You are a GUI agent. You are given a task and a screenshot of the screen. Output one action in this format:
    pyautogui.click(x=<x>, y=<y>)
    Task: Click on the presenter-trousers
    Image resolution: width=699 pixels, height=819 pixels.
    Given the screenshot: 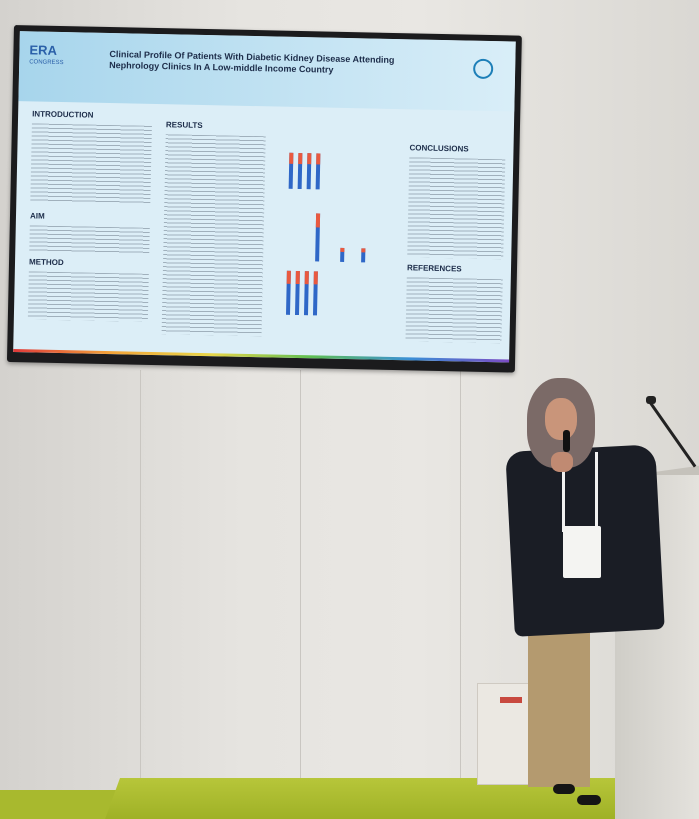 What is the action you would take?
    pyautogui.click(x=559, y=707)
    